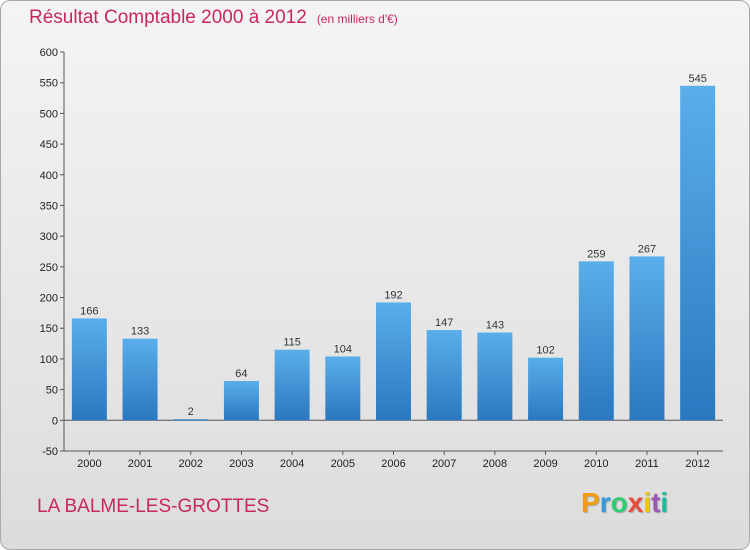 The width and height of the screenshot is (750, 550). Describe the element at coordinates (153, 506) in the screenshot. I see `commune-name: LA BALME-LES-GROTTES` at that location.